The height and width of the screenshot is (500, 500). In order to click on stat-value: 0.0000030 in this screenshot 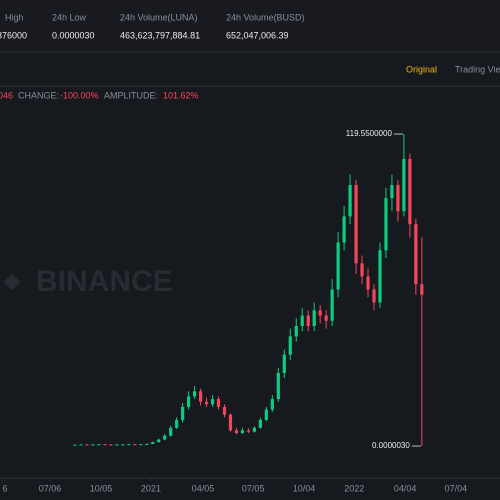, I will do `click(73, 35)`.